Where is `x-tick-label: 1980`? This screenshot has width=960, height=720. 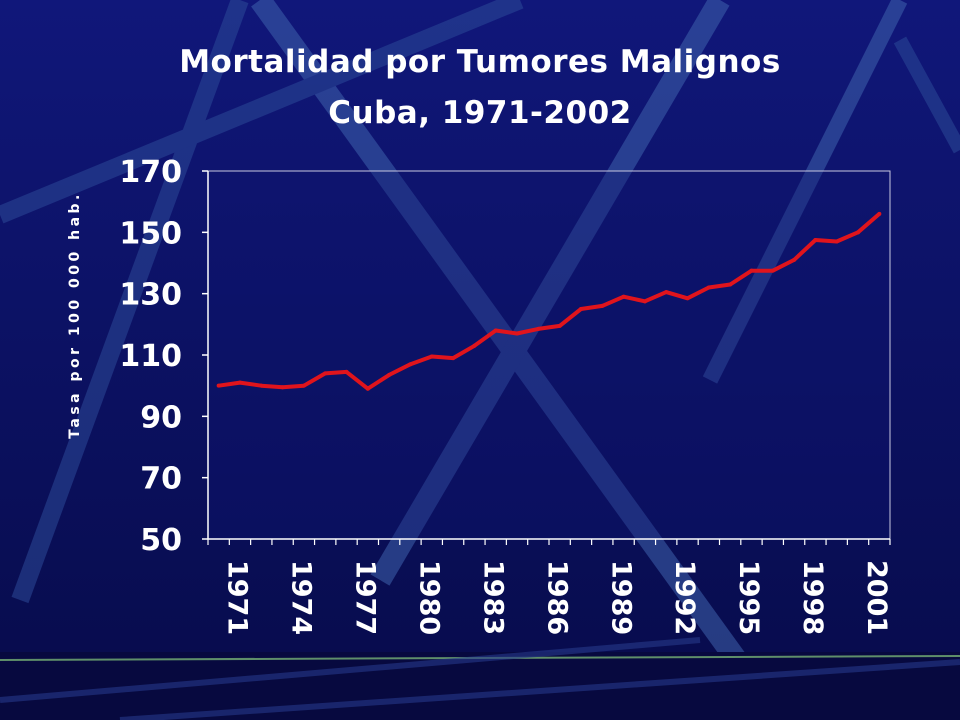
x-tick-label: 1980 is located at coordinates (428, 597).